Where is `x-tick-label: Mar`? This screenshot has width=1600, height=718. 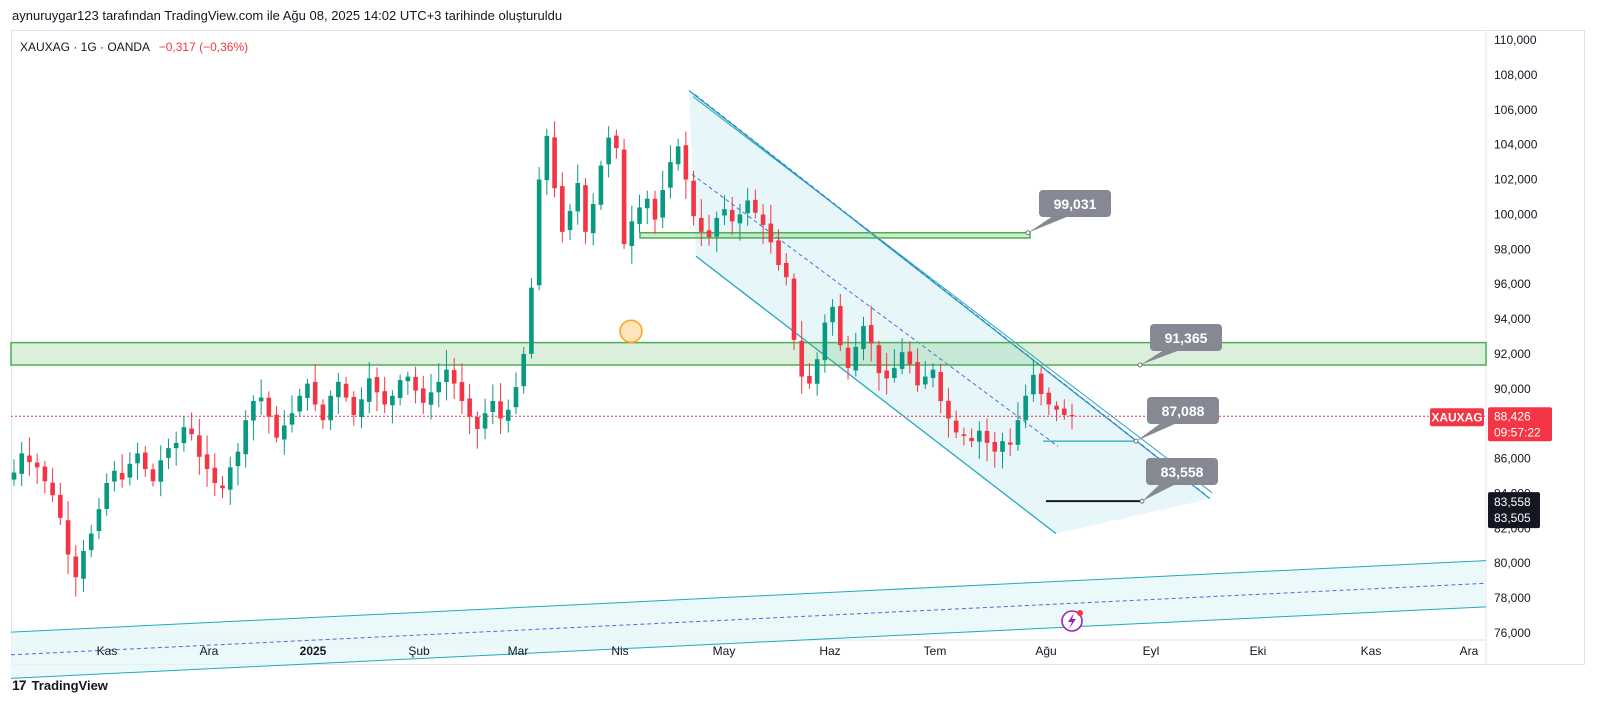
x-tick-label: Mar is located at coordinates (518, 651).